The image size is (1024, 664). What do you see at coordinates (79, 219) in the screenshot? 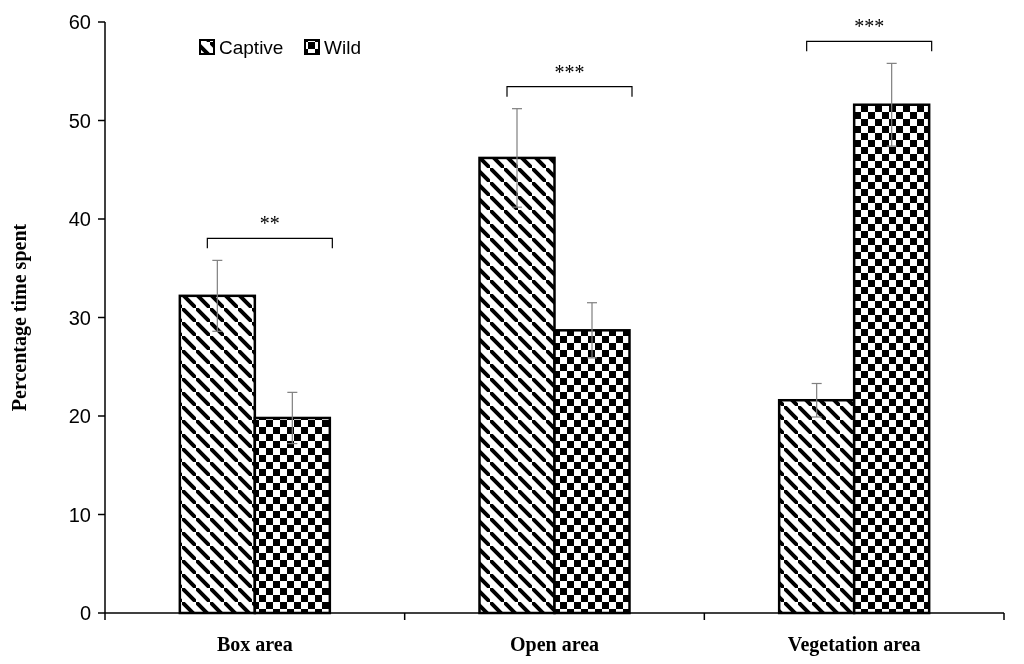
I see `y-tick-label: 40` at bounding box center [79, 219].